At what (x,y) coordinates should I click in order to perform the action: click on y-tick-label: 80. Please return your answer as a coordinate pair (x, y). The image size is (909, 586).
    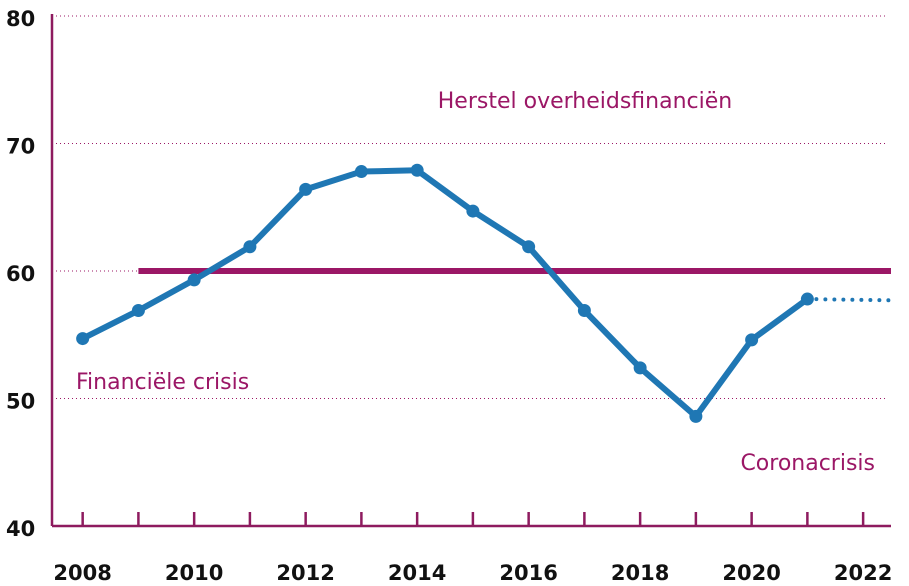
    Looking at the image, I should click on (20, 19).